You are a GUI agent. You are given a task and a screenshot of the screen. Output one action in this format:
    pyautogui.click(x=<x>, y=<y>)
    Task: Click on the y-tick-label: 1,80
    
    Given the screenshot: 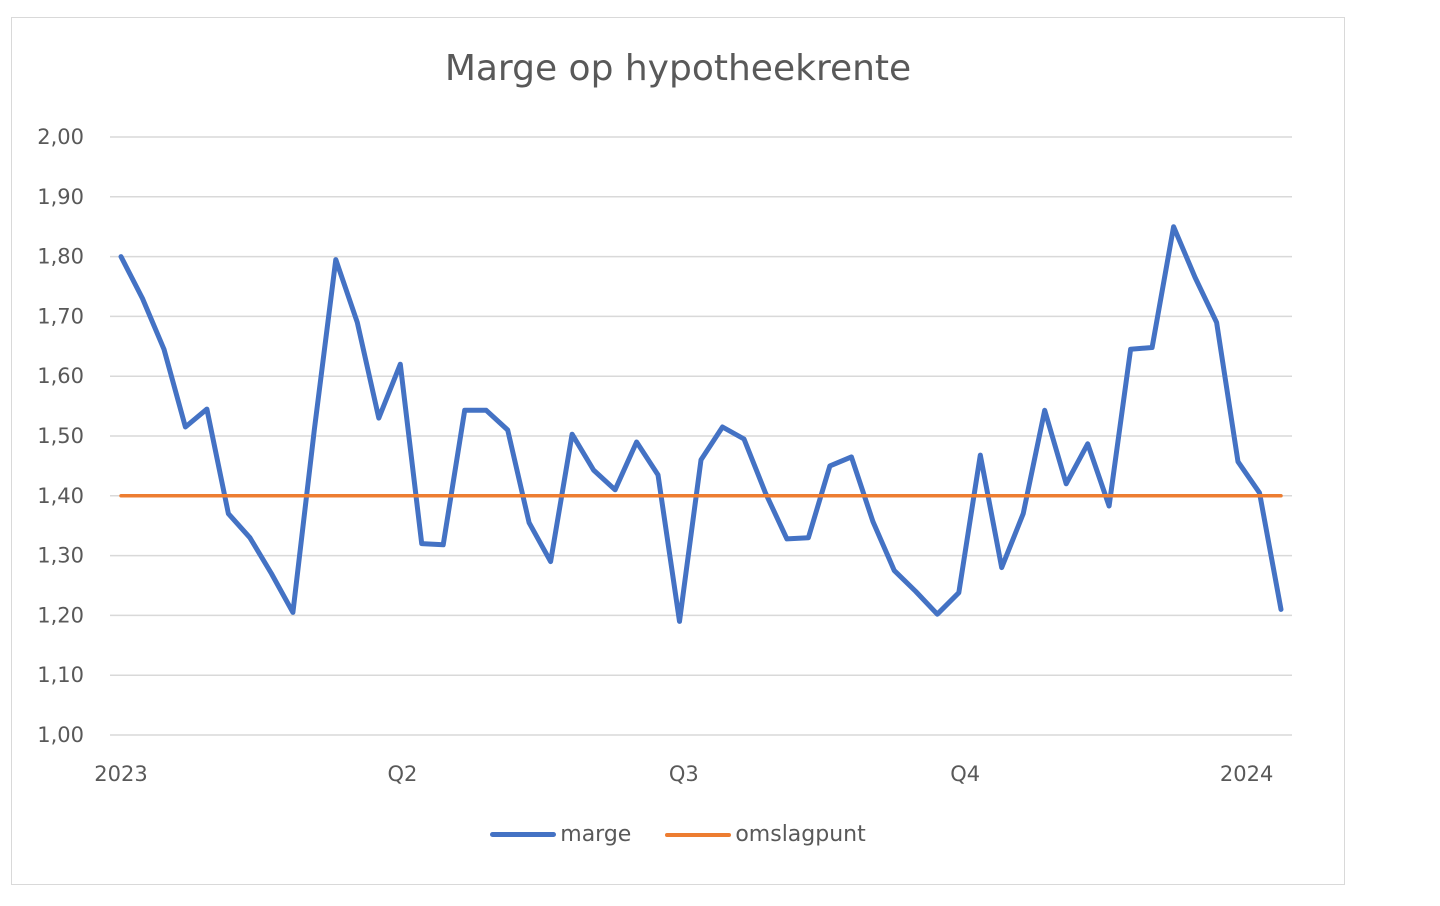 What is the action you would take?
    pyautogui.click(x=60, y=257)
    